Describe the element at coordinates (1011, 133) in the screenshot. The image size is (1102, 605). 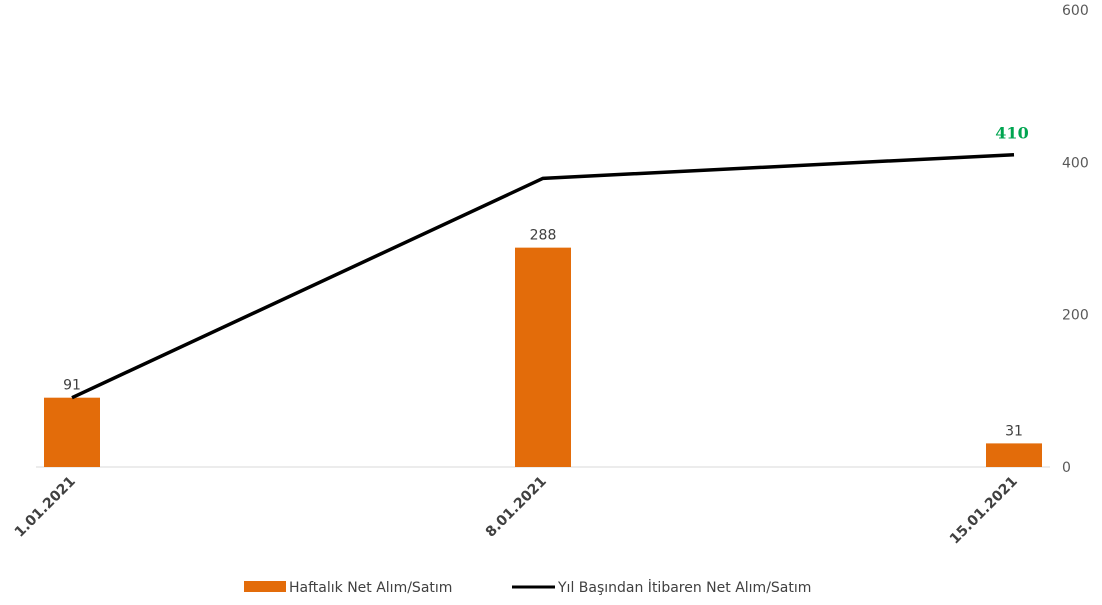
I see `line-data-label: 410` at that location.